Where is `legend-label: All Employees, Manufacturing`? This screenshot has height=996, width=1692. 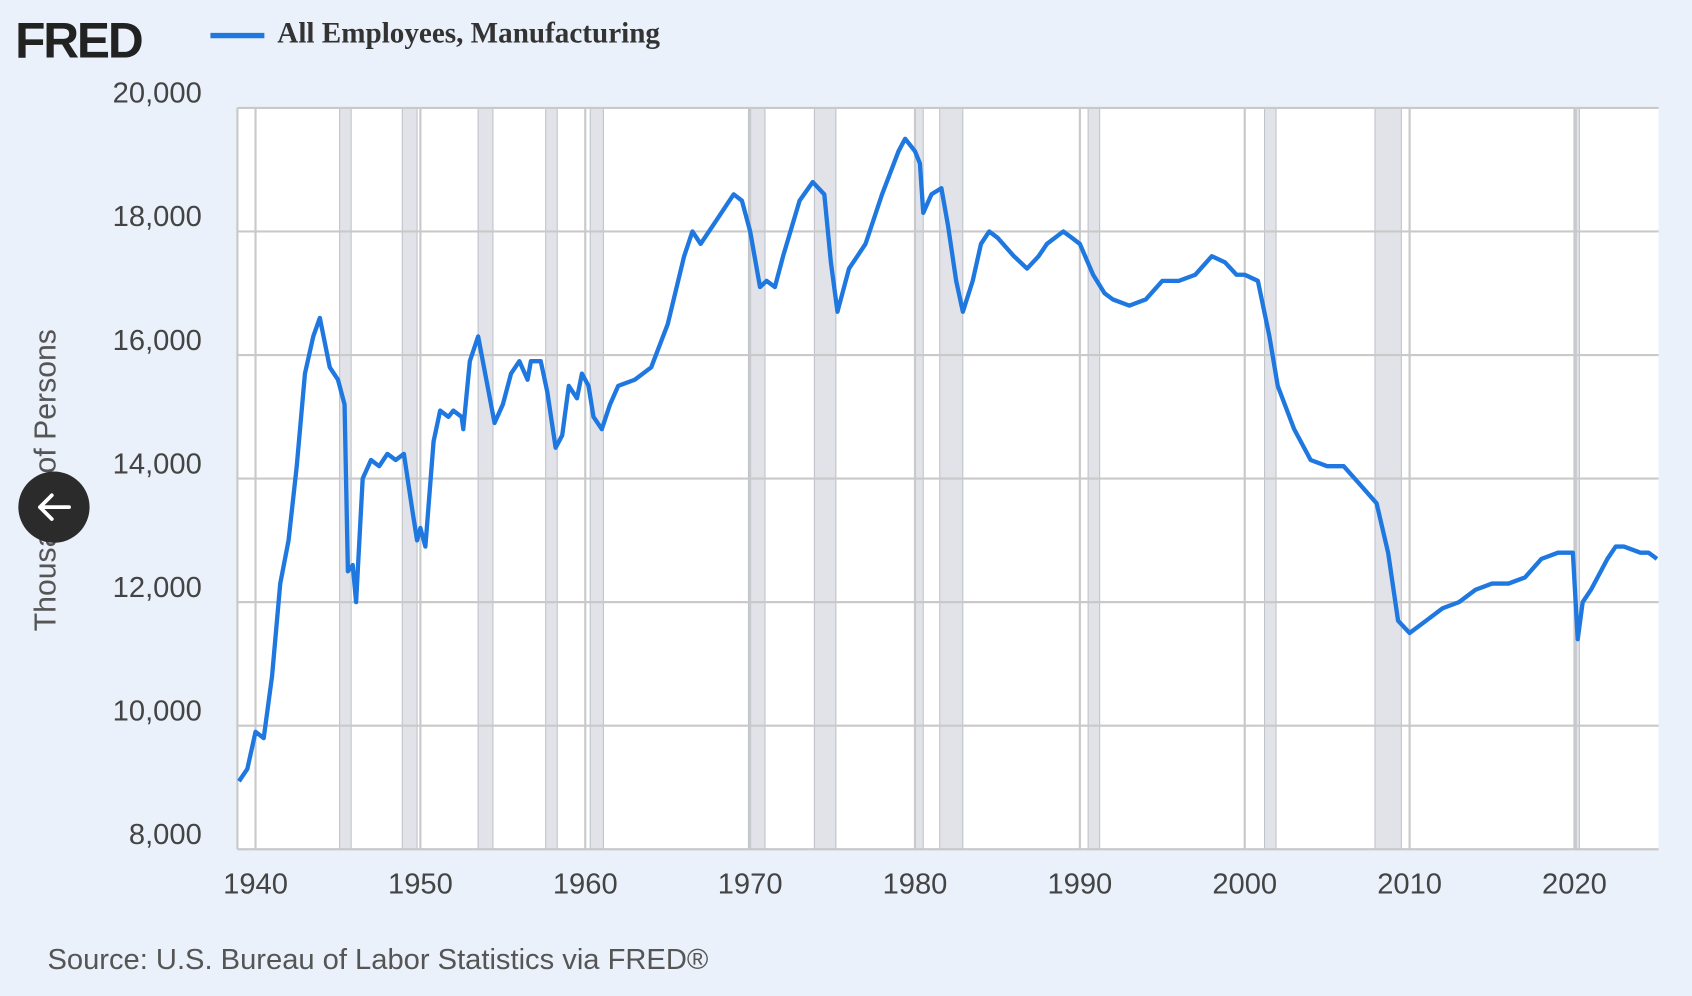
legend-label: All Employees, Manufacturing is located at coordinates (468, 33).